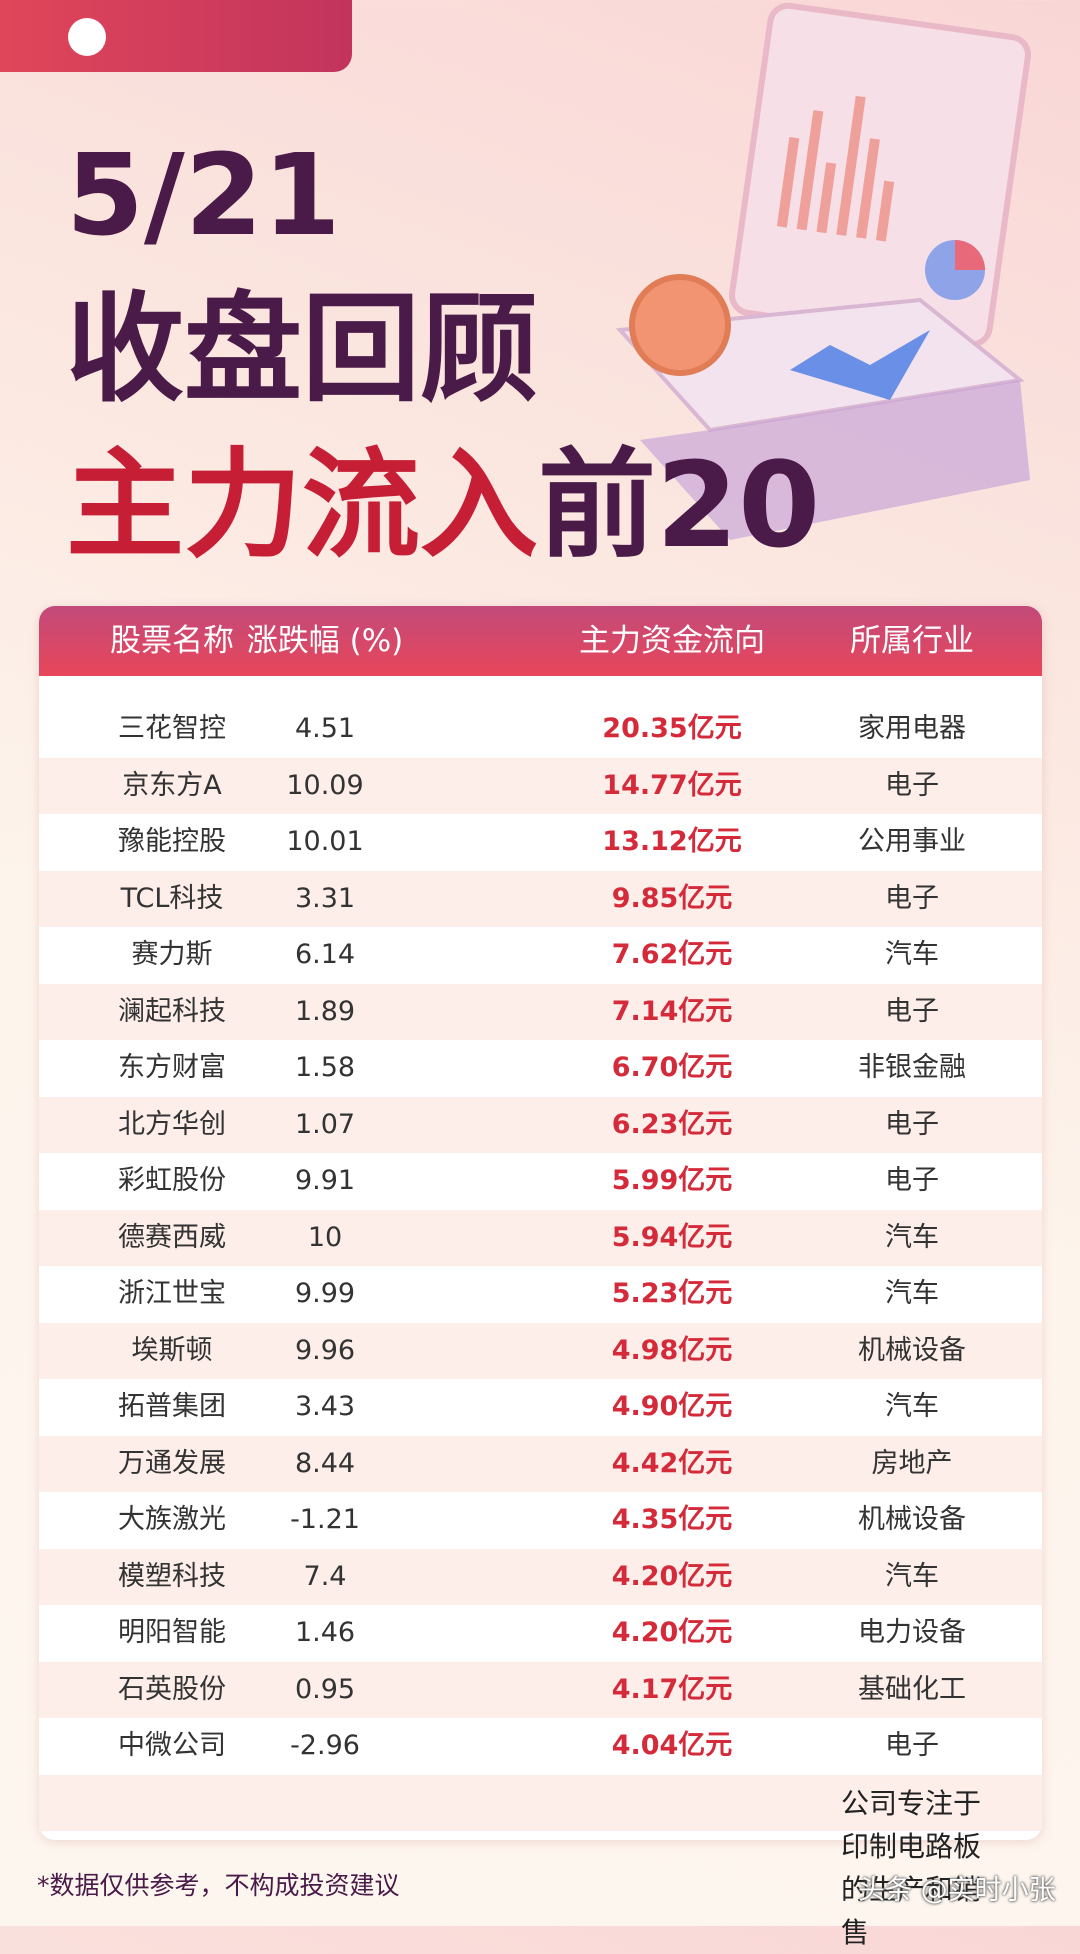 Image resolution: width=1080 pixels, height=1954 pixels. What do you see at coordinates (302, 505) in the screenshot?
I see `subtitle-red: 主力流入` at bounding box center [302, 505].